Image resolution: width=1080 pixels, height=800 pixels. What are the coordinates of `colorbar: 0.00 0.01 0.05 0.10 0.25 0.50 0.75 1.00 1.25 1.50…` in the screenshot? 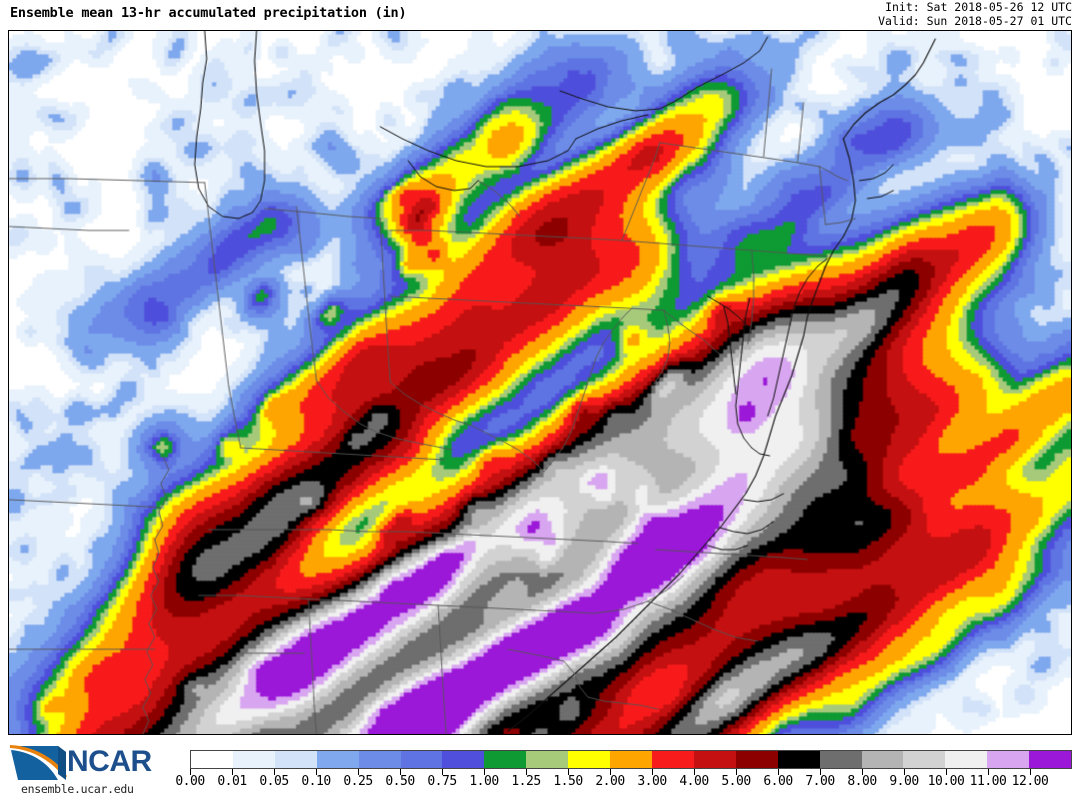 It's located at (623, 773).